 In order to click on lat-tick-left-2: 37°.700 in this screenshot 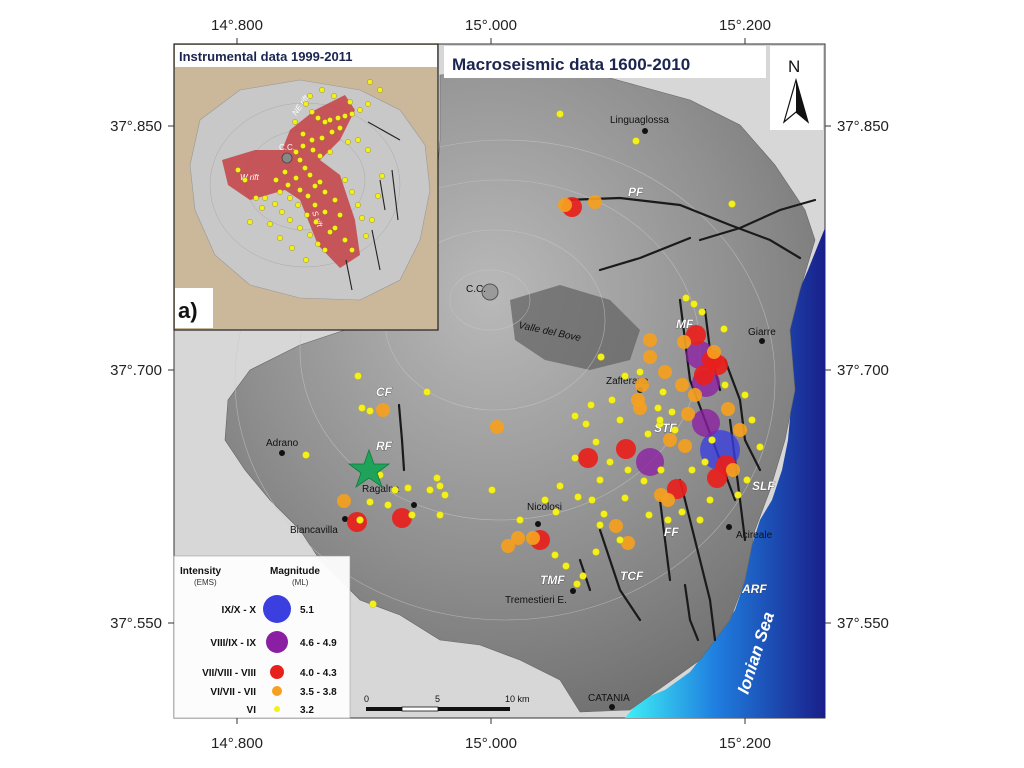, I will do `click(136, 370)`.